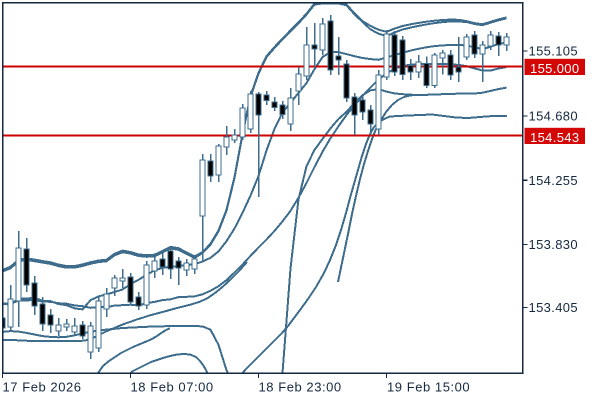 The width and height of the screenshot is (600, 400). Describe the element at coordinates (553, 51) in the screenshot. I see `svg-text: 155.105` at that location.